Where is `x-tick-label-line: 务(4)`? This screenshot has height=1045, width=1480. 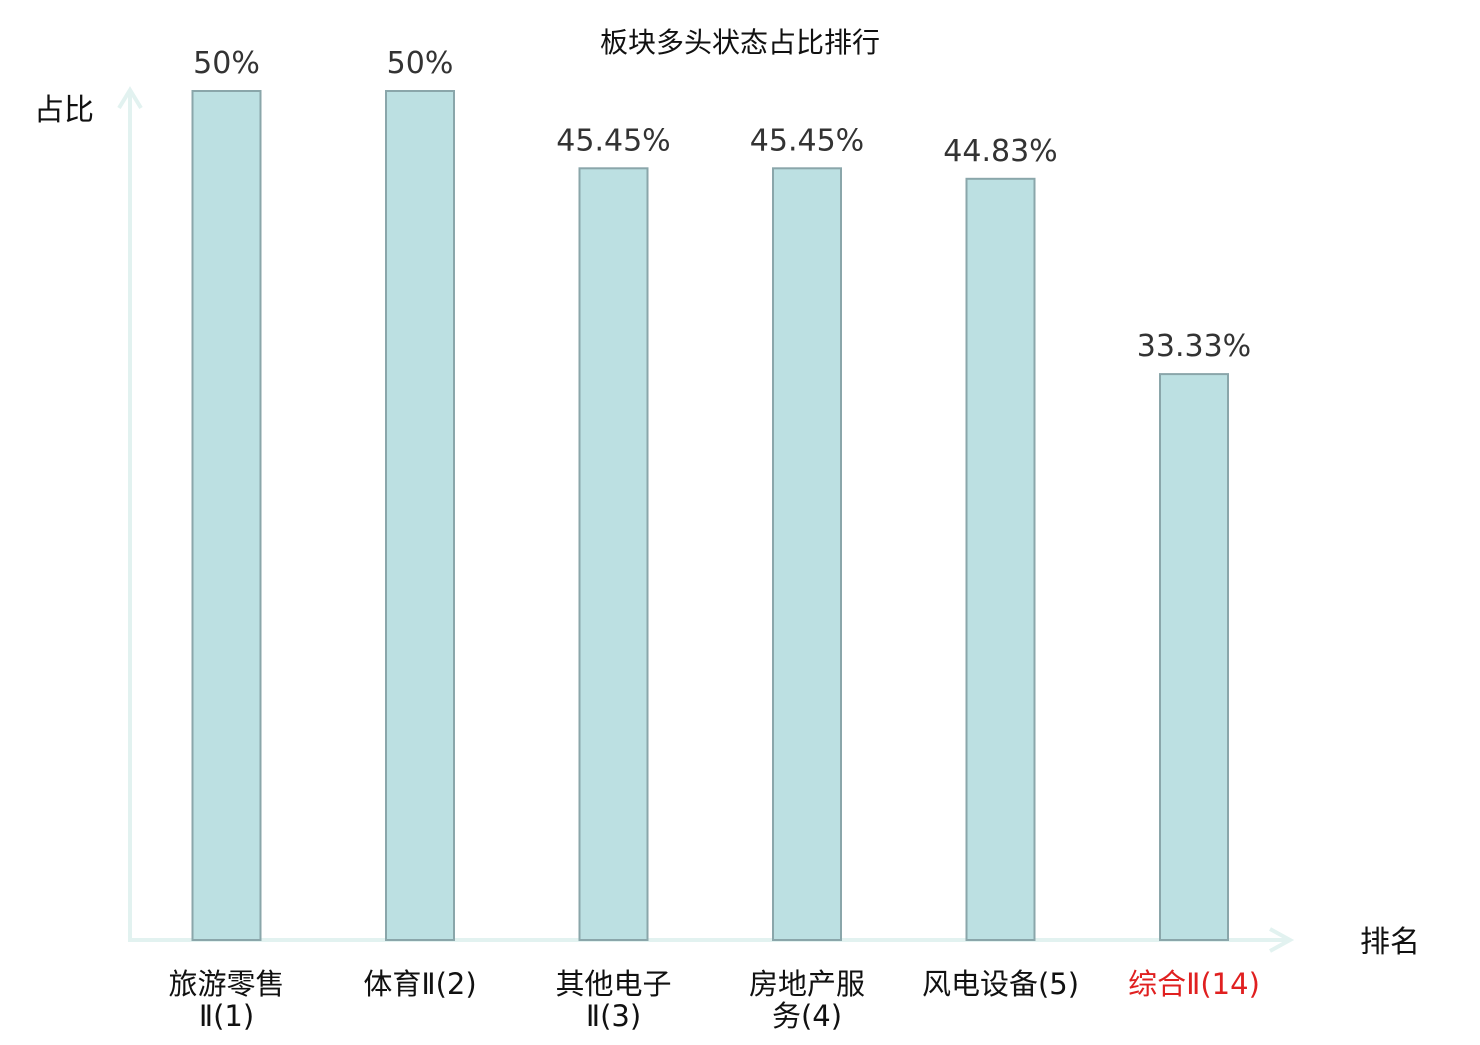 x-tick-label-line: 务(4) is located at coordinates (807, 1016).